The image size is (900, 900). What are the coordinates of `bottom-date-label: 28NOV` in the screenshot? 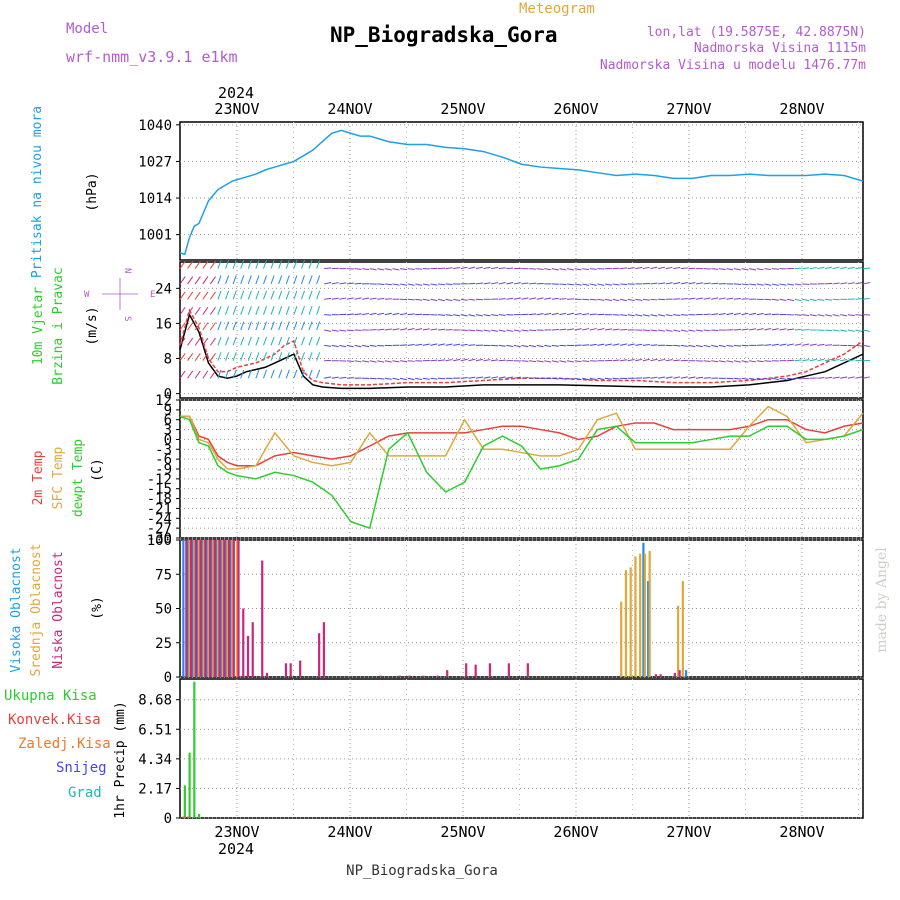 It's located at (801, 832).